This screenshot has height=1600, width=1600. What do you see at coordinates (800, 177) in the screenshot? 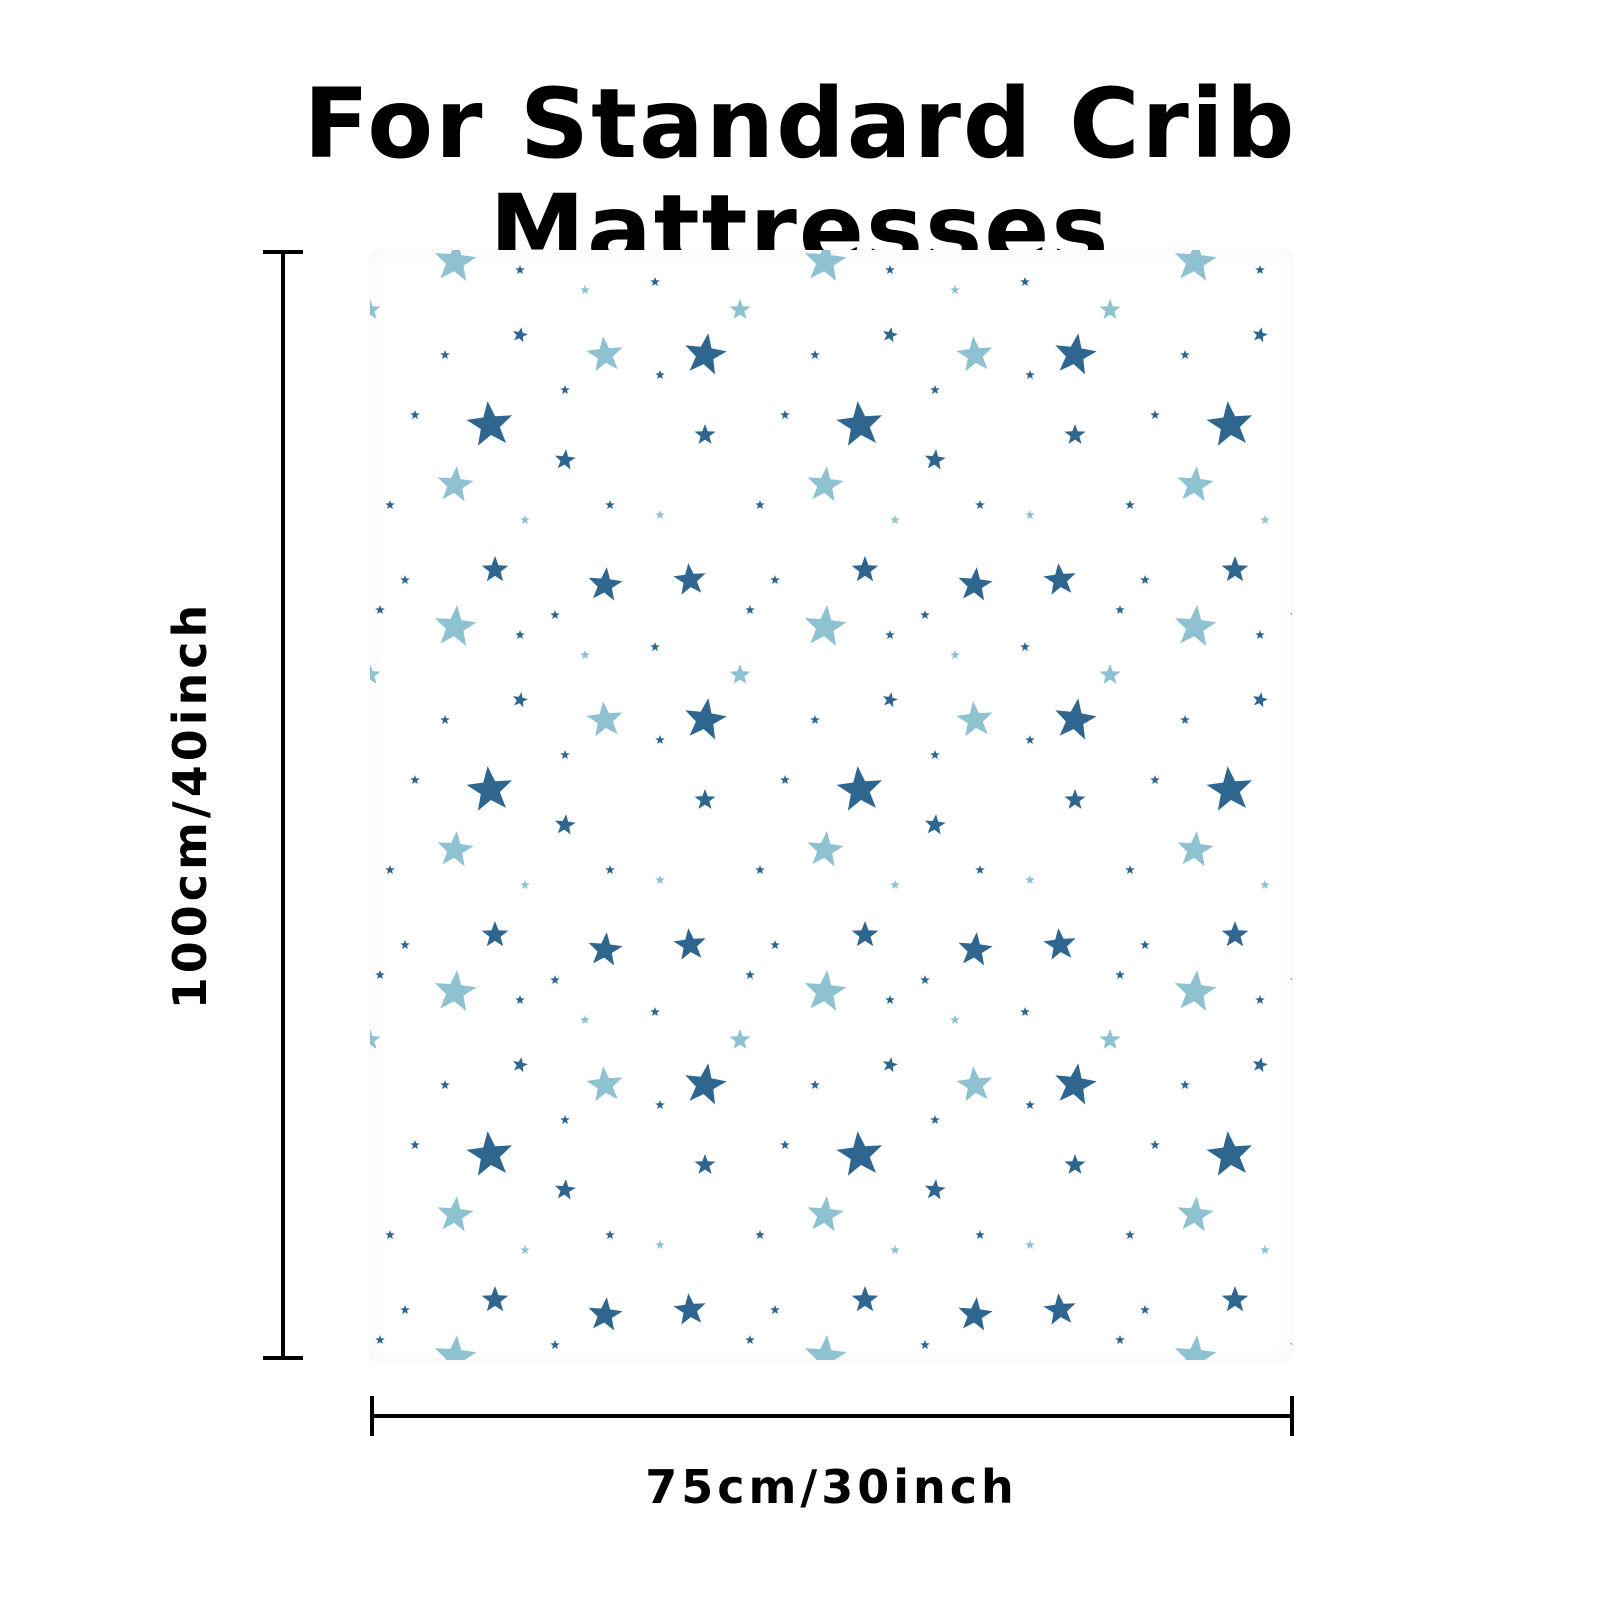
I see `page-title: For Standard Crib Mattresses` at bounding box center [800, 177].